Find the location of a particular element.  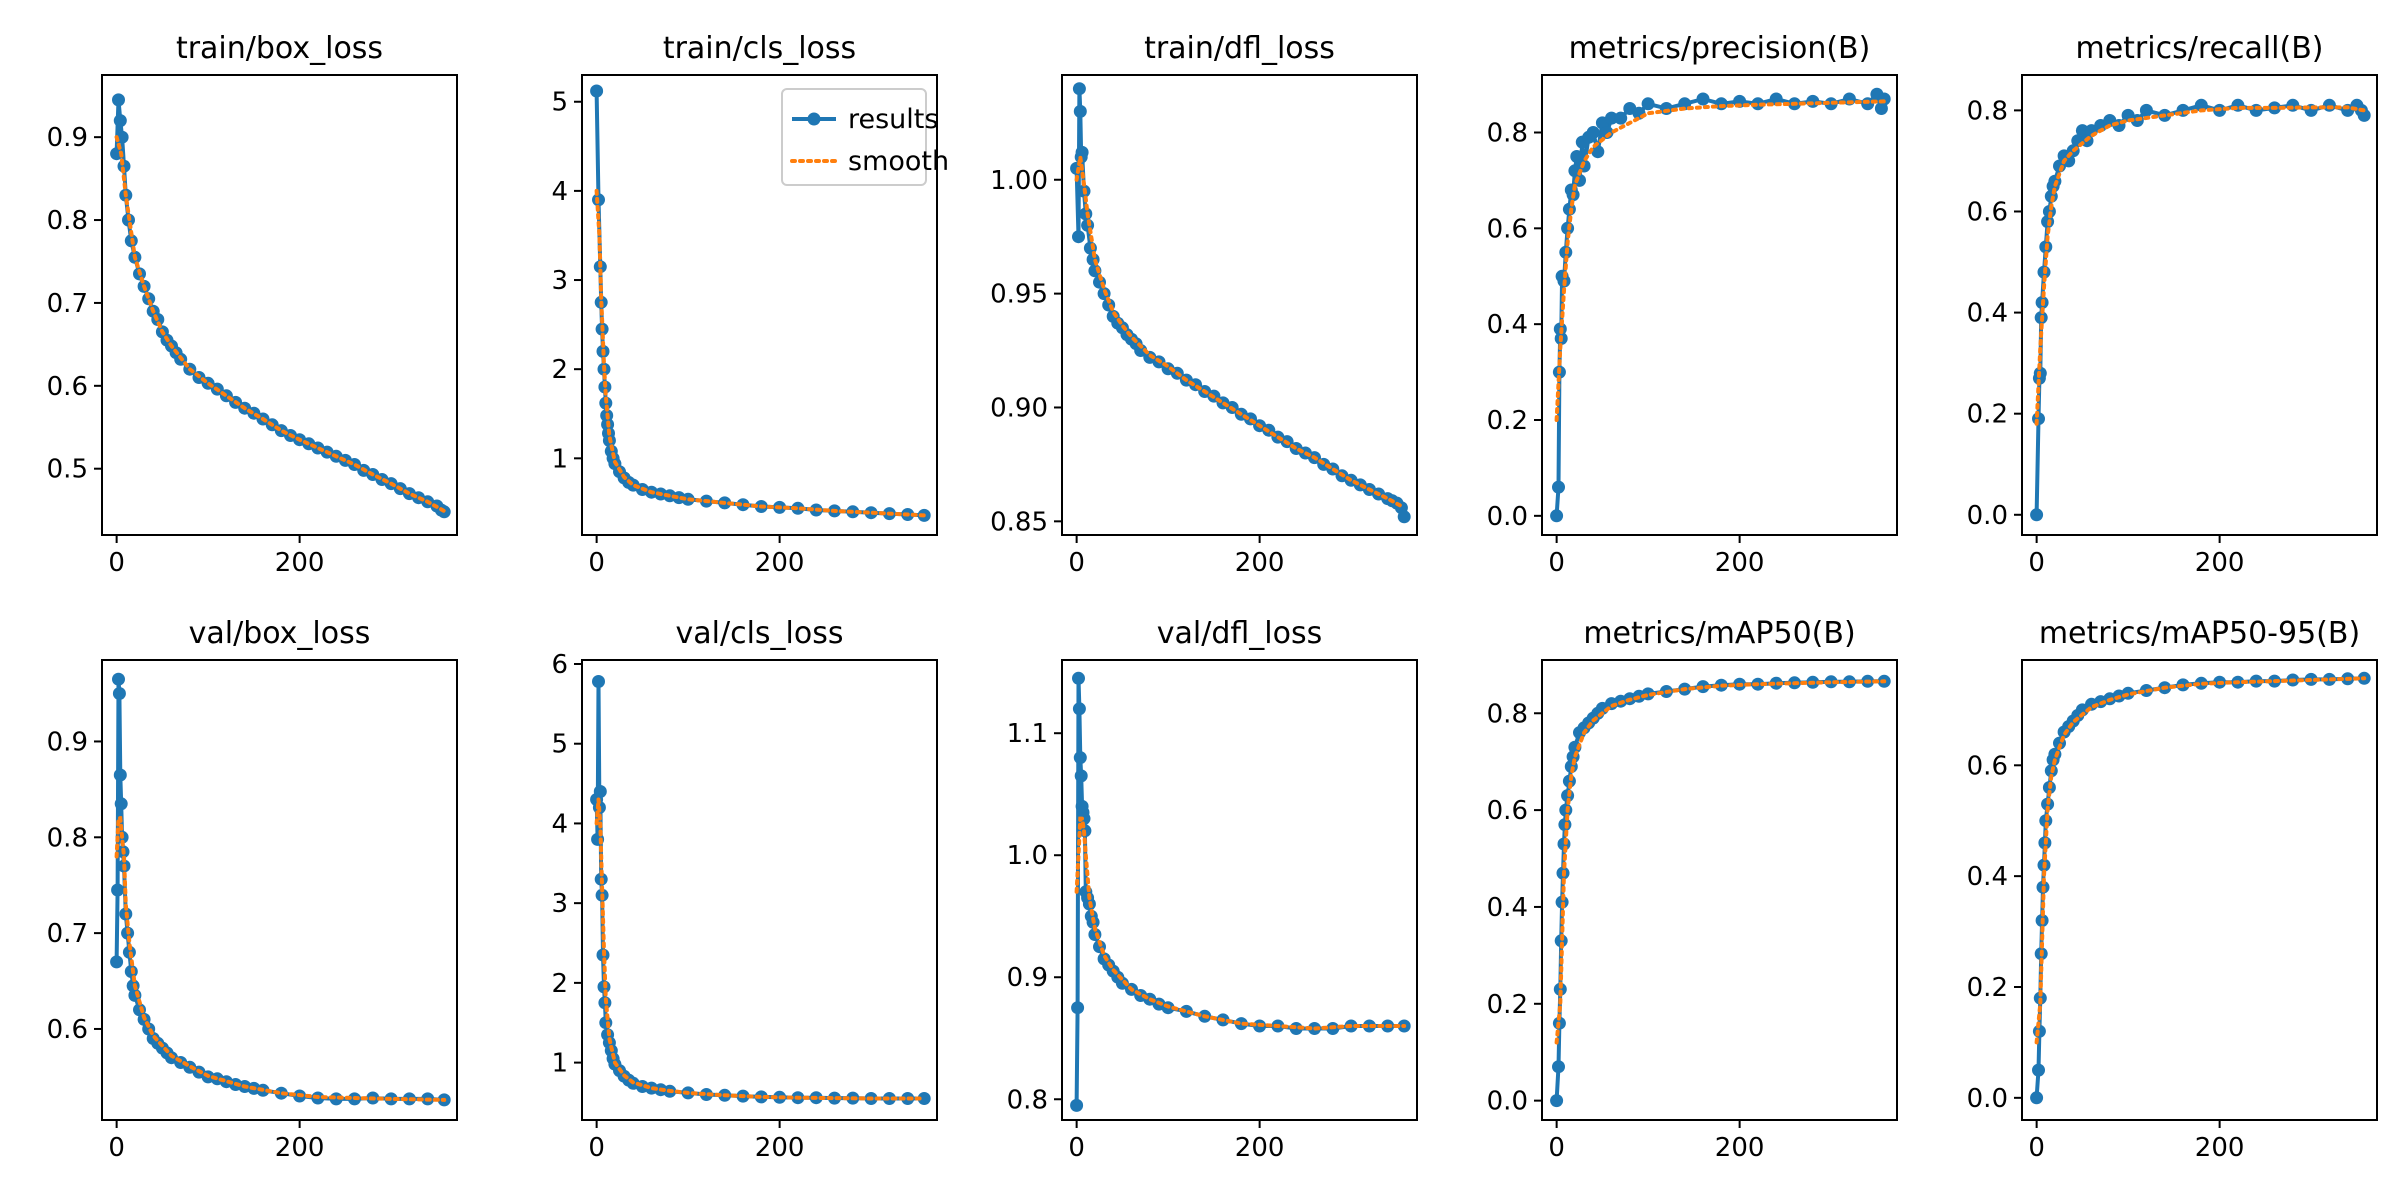

legend-results-marker is located at coordinates (814, 119).